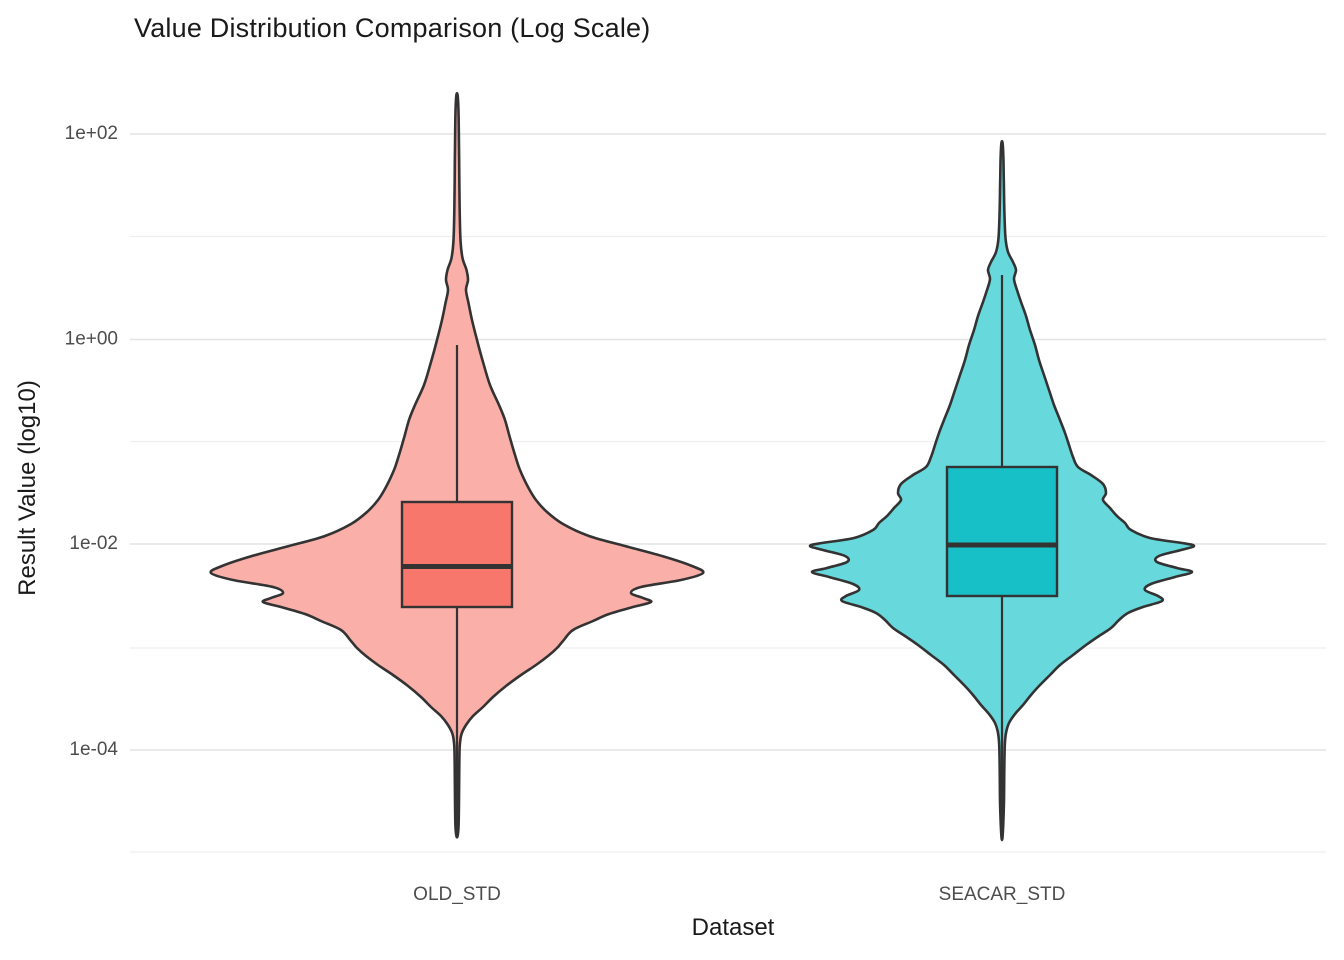 The height and width of the screenshot is (960, 1344). I want to click on y-tick-label: 1e-02, so click(93, 543).